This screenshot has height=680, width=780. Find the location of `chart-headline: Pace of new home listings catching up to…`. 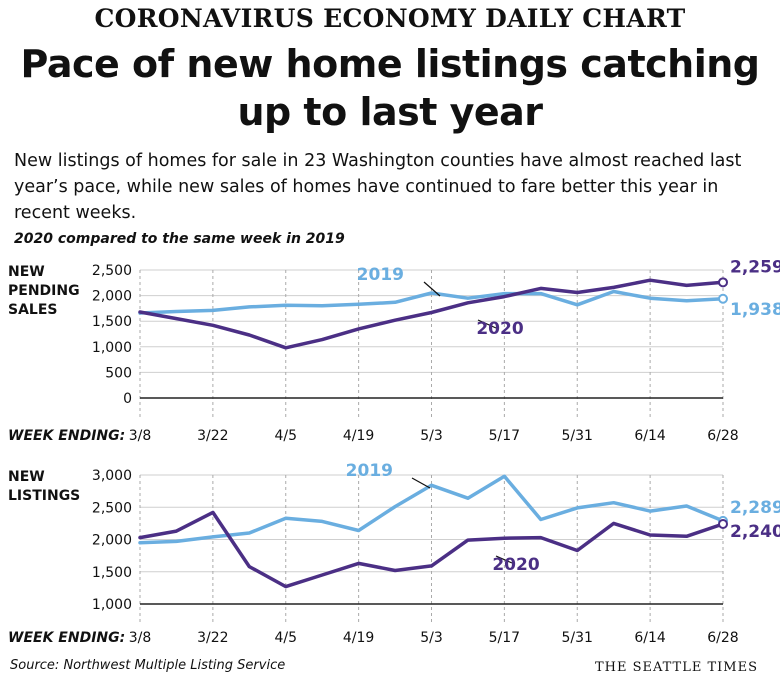

chart-headline: Pace of new home listings catching up to… is located at coordinates (390, 88).